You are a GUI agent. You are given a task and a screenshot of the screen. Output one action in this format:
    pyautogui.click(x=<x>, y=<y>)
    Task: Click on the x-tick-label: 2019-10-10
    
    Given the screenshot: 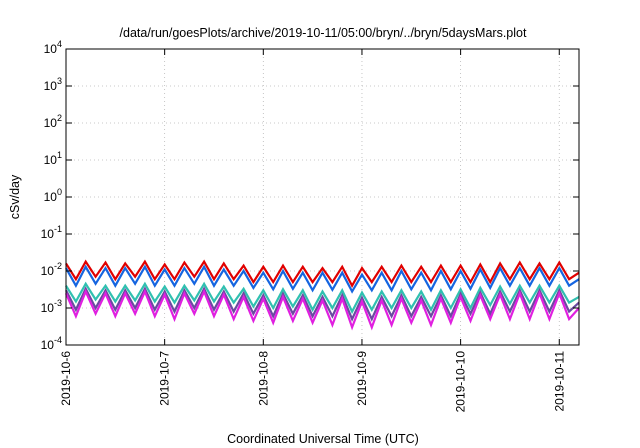 What is the action you would take?
    pyautogui.click(x=461, y=382)
    